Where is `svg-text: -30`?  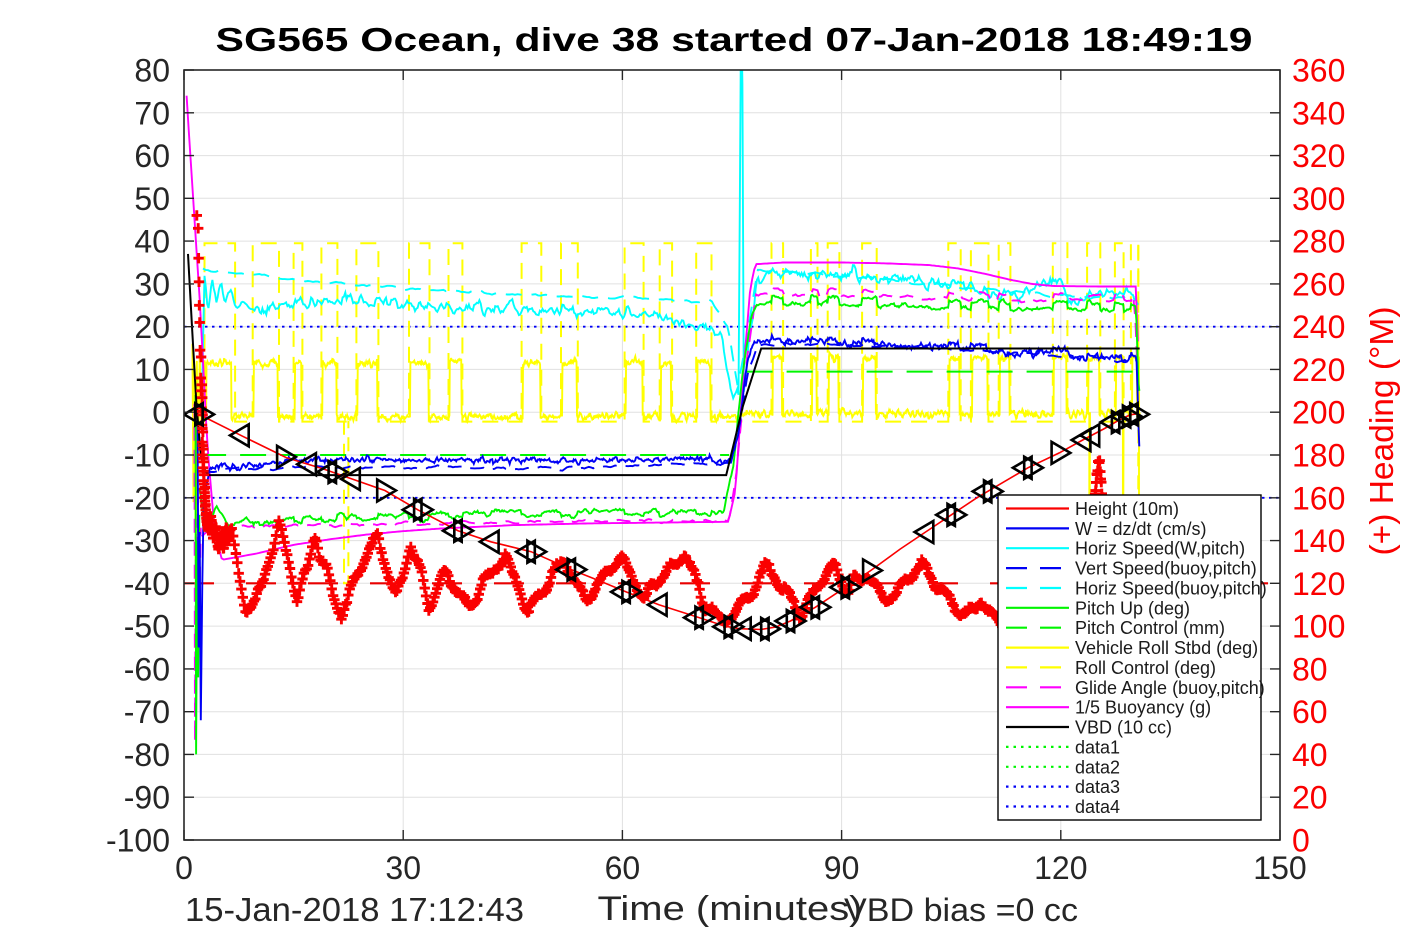 svg-text: -30 is located at coordinates (147, 541).